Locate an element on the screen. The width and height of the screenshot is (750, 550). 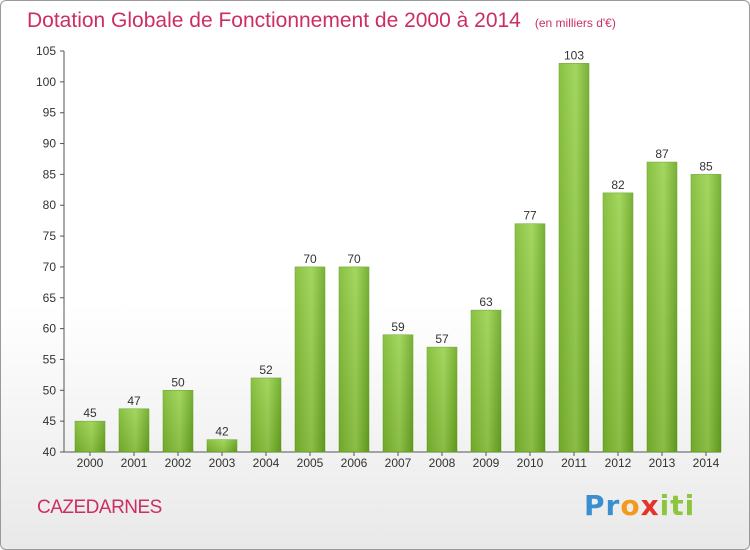
x-tick-label: 2004 is located at coordinates (266, 463).